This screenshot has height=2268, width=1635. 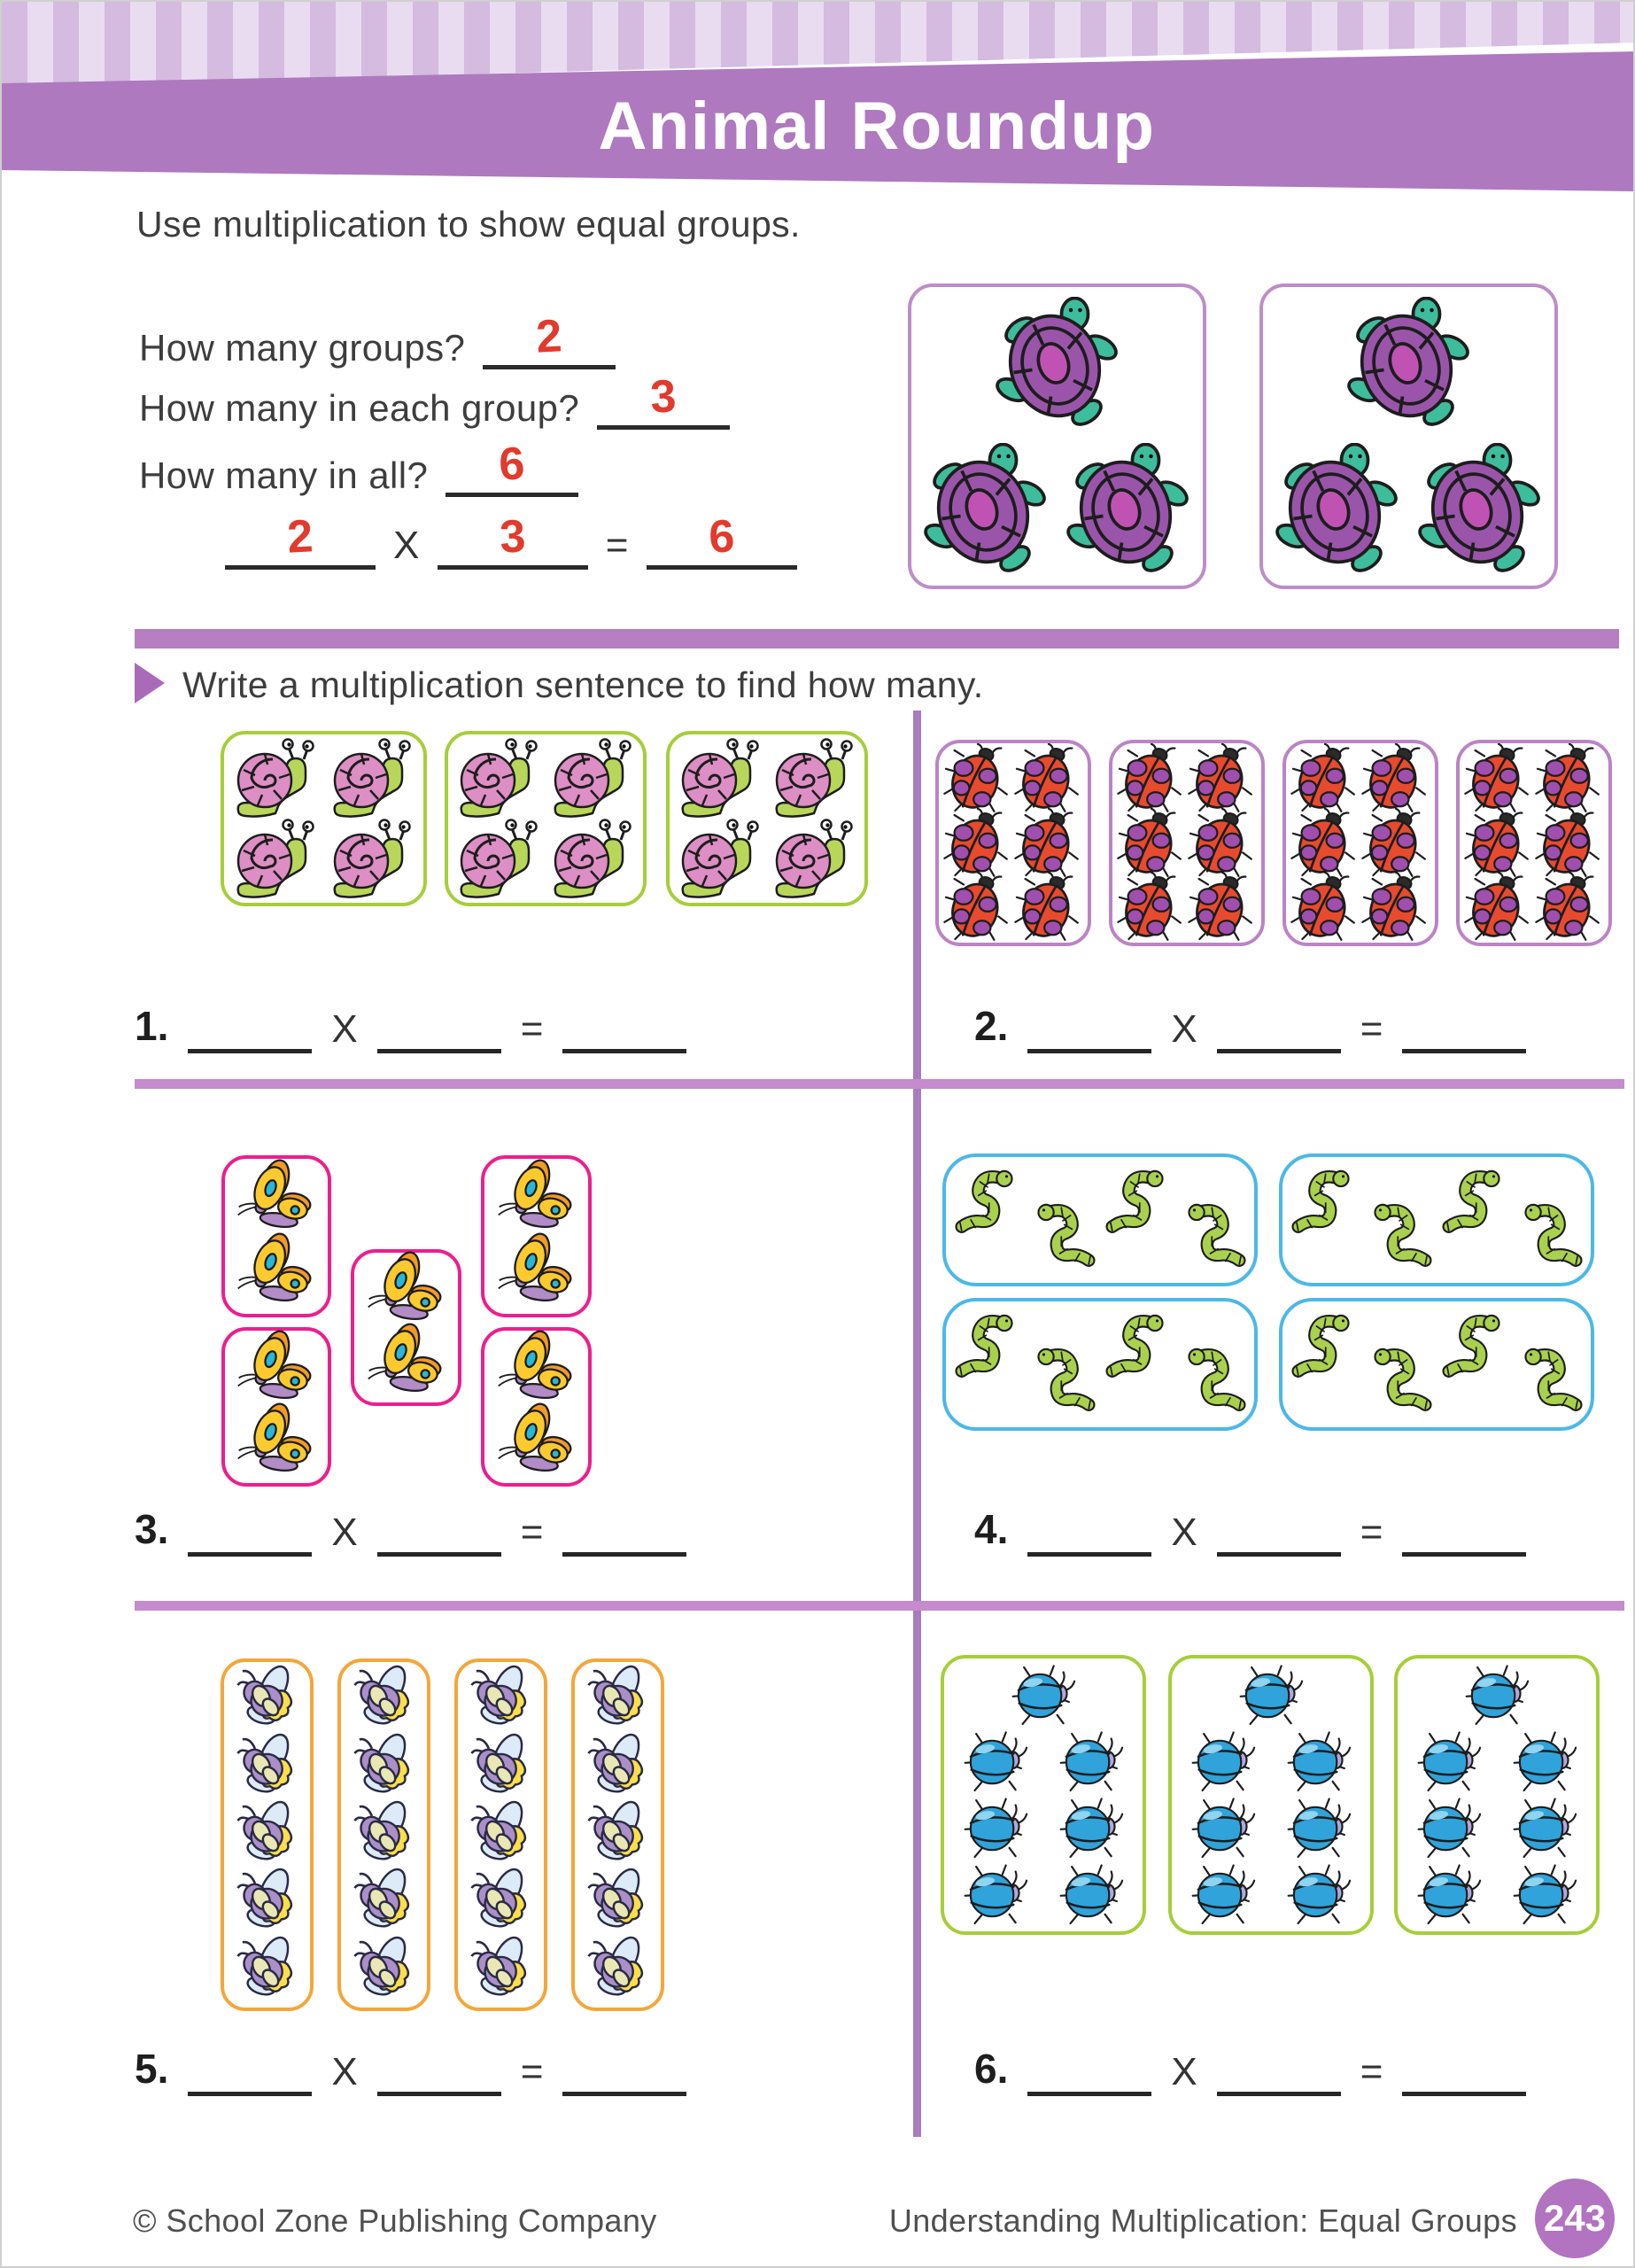 I want to click on question-label: How many in each group?, so click(x=360, y=408).